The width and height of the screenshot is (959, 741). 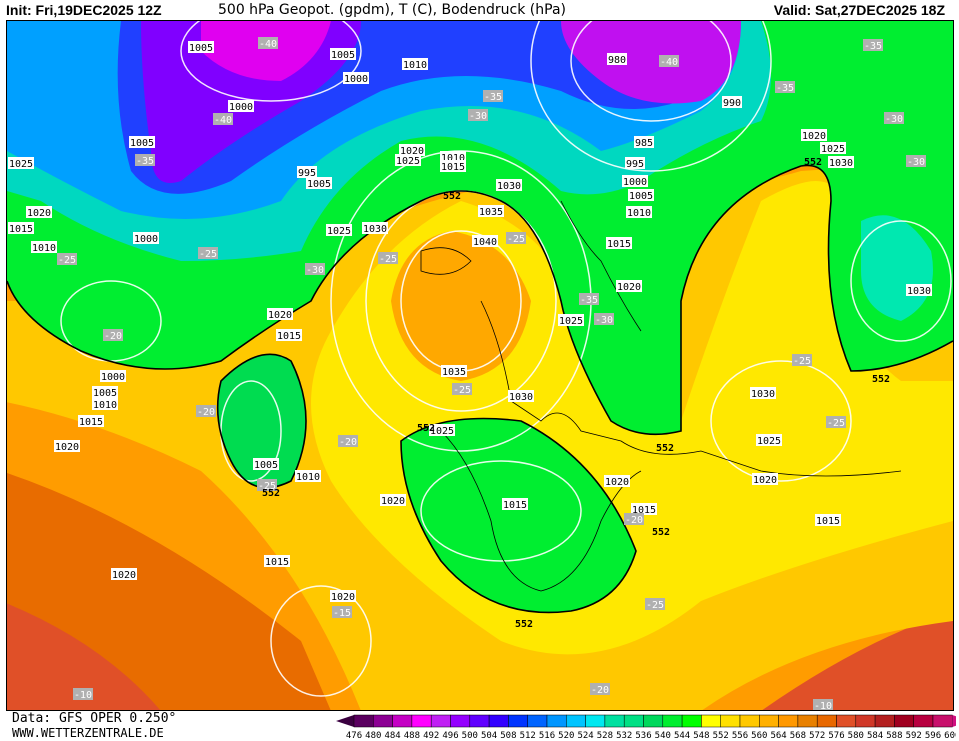 I want to click on colorbar-tick-label: 516, so click(x=547, y=736).